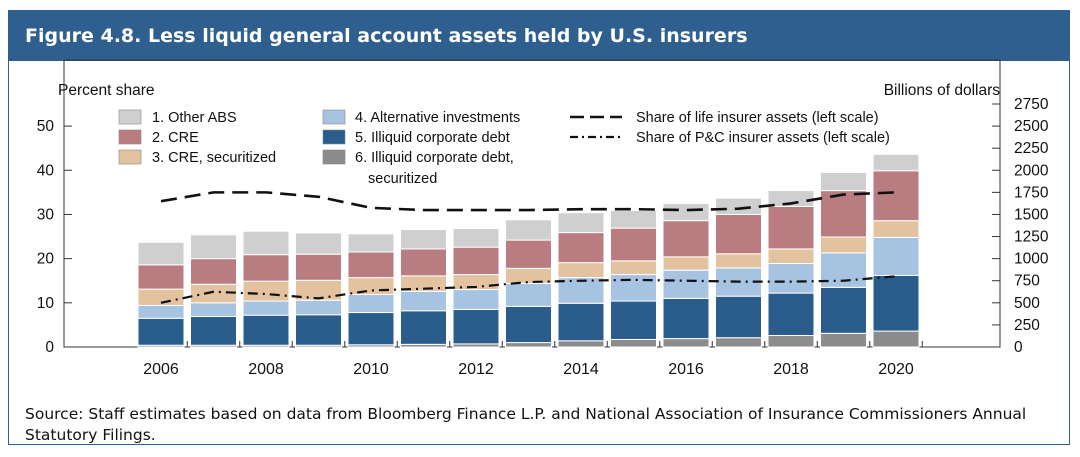 The image size is (1080, 457). What do you see at coordinates (633, 219) in the screenshot?
I see `bar-segment-1-2015` at bounding box center [633, 219].